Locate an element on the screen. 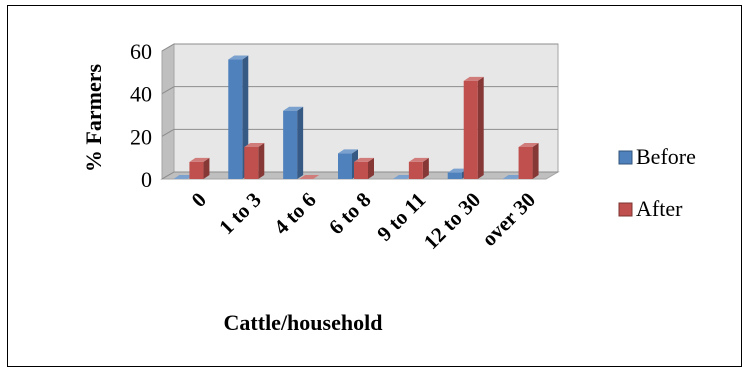 Image resolution: width=749 pixels, height=373 pixels. x-tick-label: over 30 is located at coordinates (508, 219).